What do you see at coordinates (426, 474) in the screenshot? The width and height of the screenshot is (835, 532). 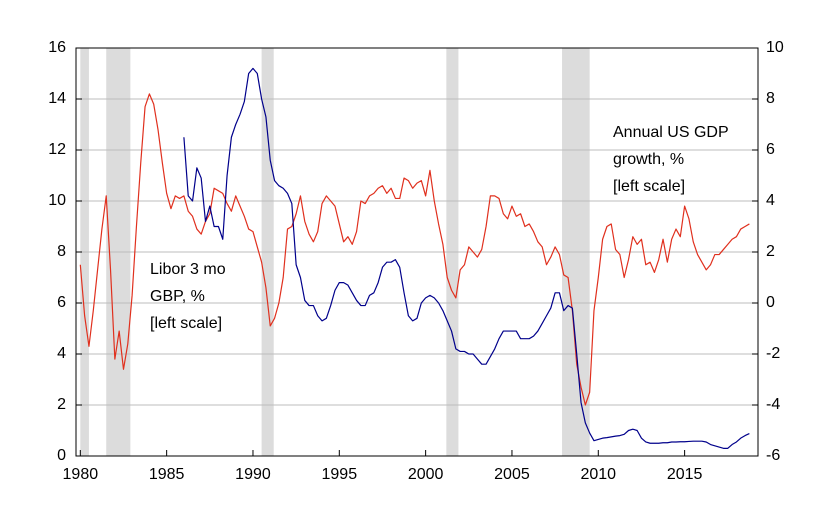 I see `x-tick-label: 2000` at bounding box center [426, 474].